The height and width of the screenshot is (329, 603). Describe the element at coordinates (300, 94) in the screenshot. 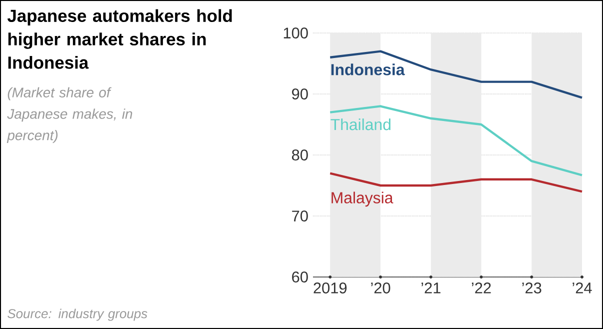

I see `y-tick-label: 90` at that location.